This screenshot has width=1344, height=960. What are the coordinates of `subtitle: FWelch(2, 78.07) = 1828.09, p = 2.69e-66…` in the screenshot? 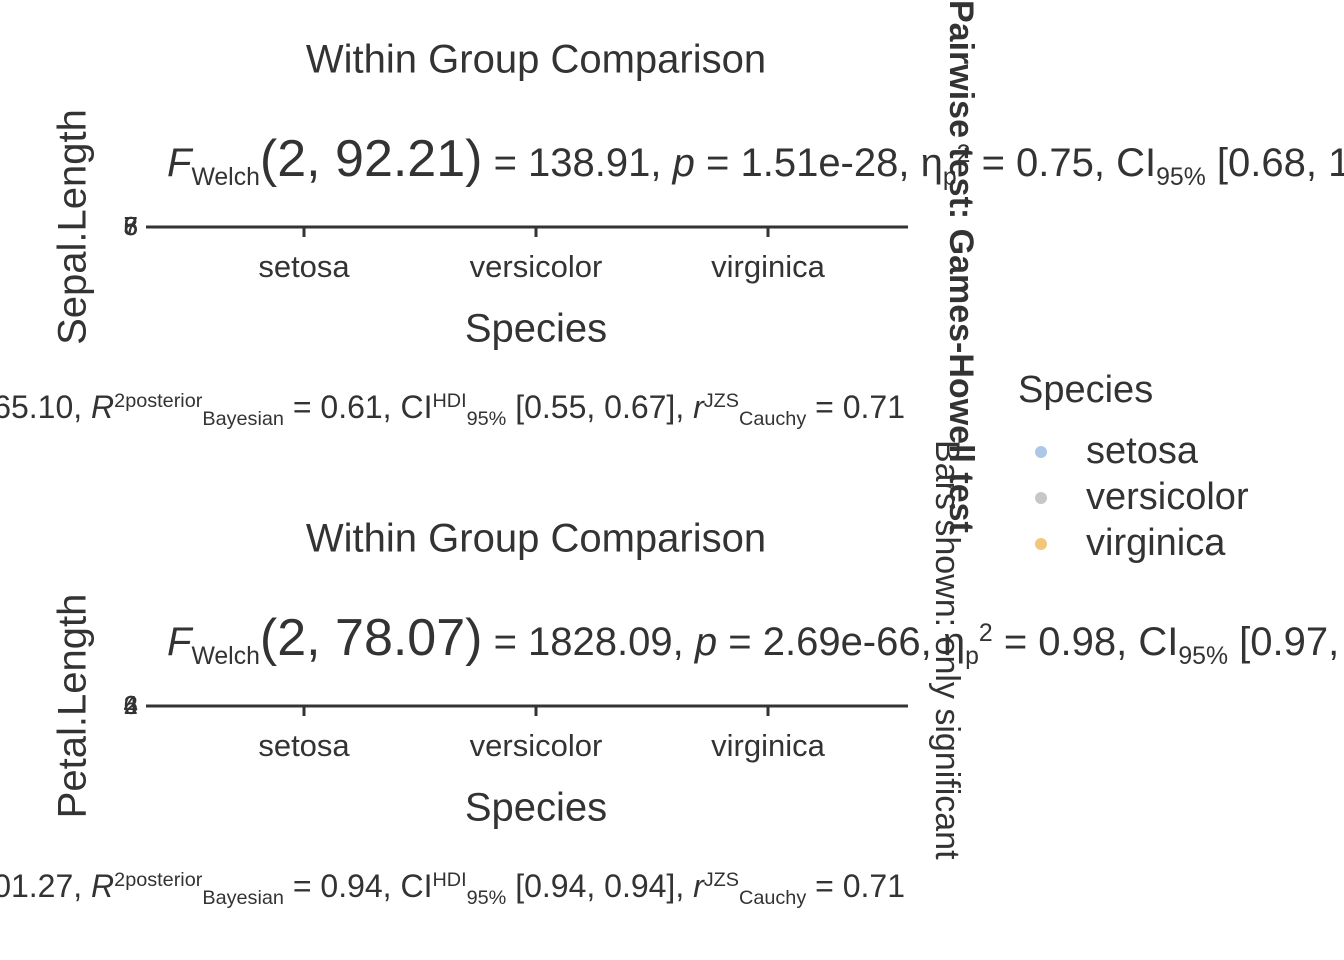 It's located at (753, 639).